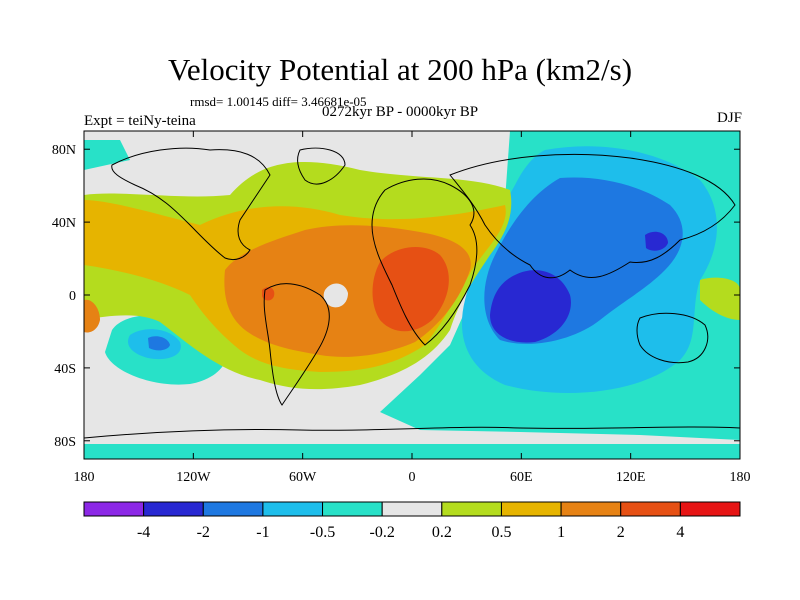 The height and width of the screenshot is (600, 800). Describe the element at coordinates (501, 532) in the screenshot. I see `colorbar-label: 0.5` at that location.